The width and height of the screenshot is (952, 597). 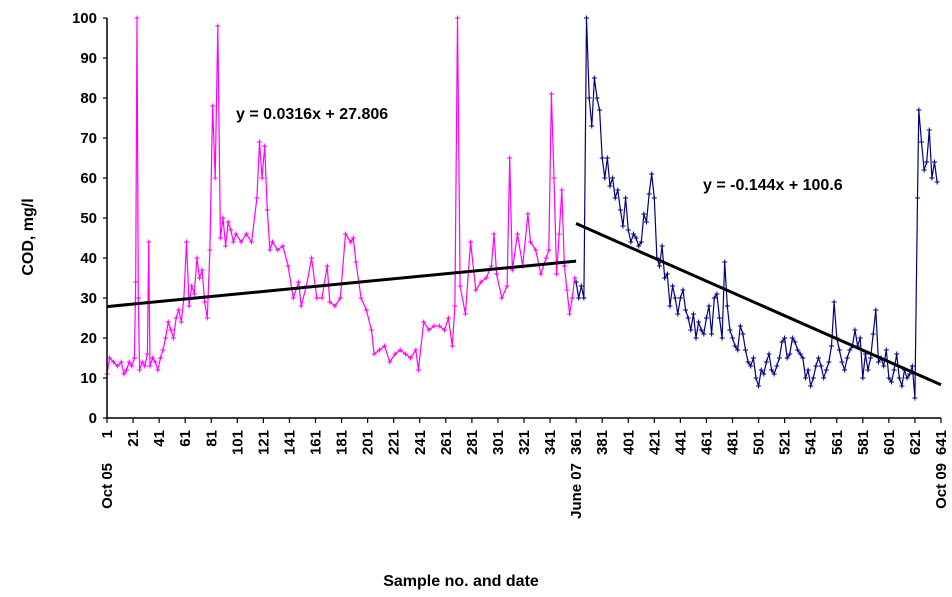 I want to click on x-tick-label-141: 141, so click(x=289, y=442).